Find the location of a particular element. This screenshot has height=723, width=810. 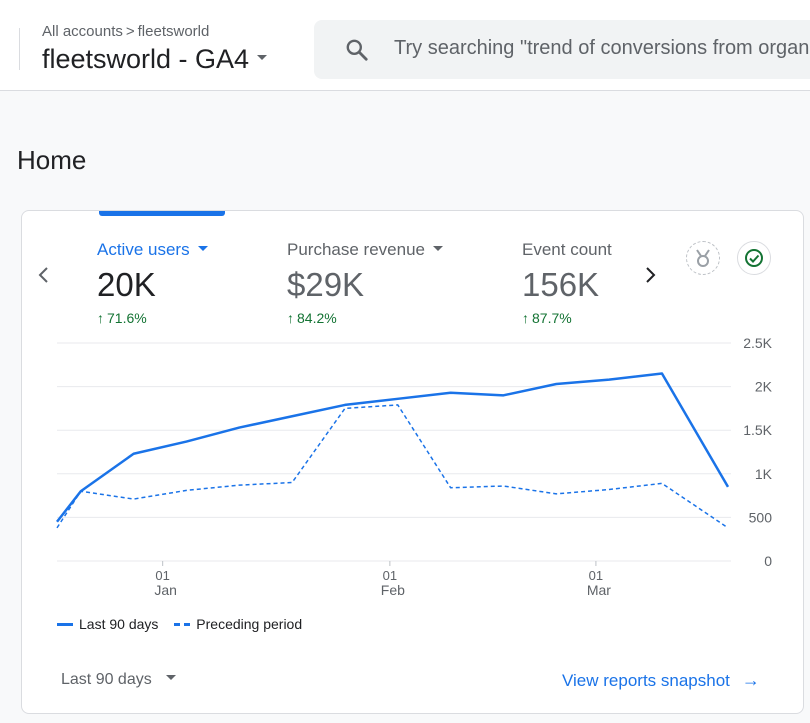

metric-value: 156K is located at coordinates (561, 284).